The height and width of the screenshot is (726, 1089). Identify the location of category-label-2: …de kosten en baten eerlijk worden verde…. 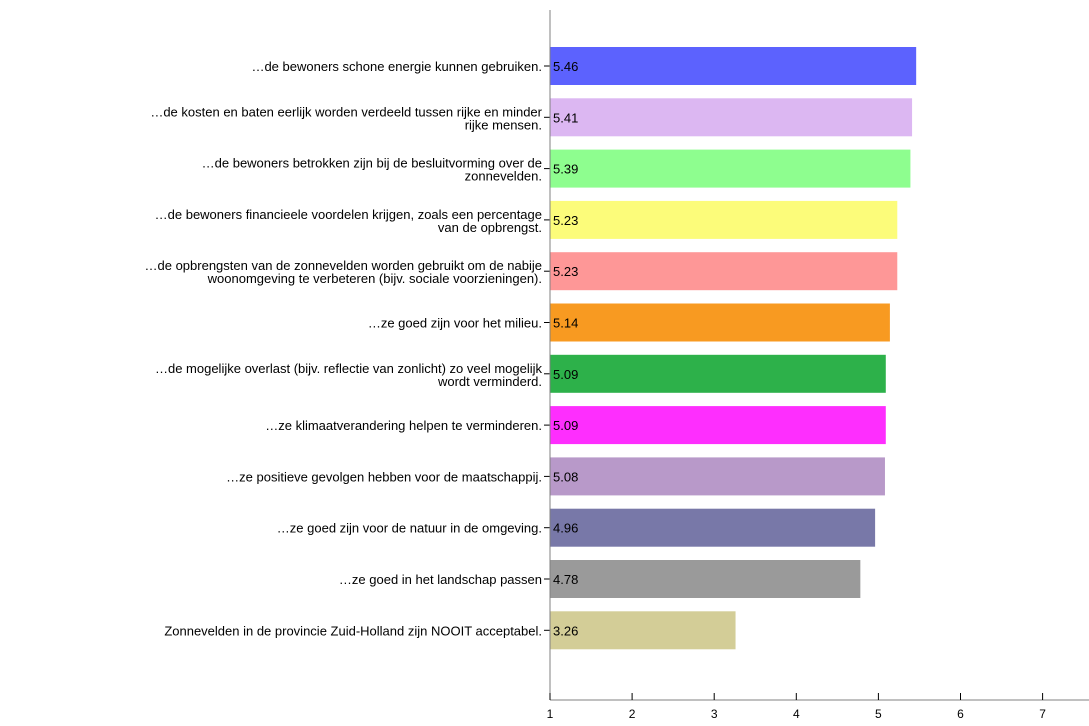
(346, 118).